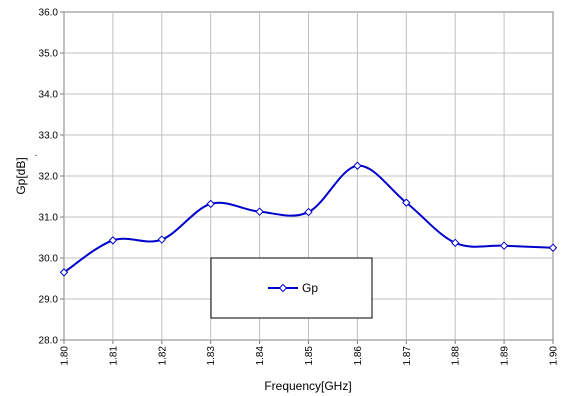  What do you see at coordinates (211, 356) in the screenshot?
I see `x-tick-label: 1.83` at bounding box center [211, 356].